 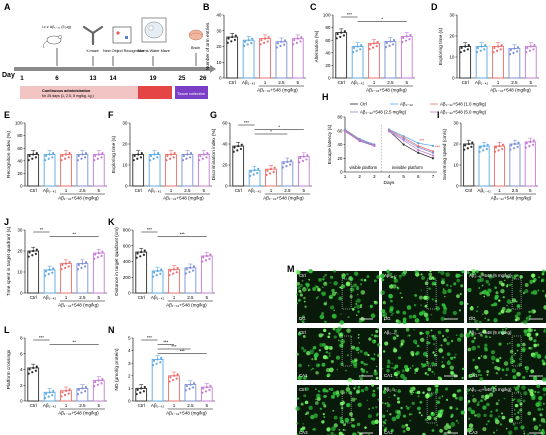 I want to click on panel-letter: B, so click(x=206, y=7).